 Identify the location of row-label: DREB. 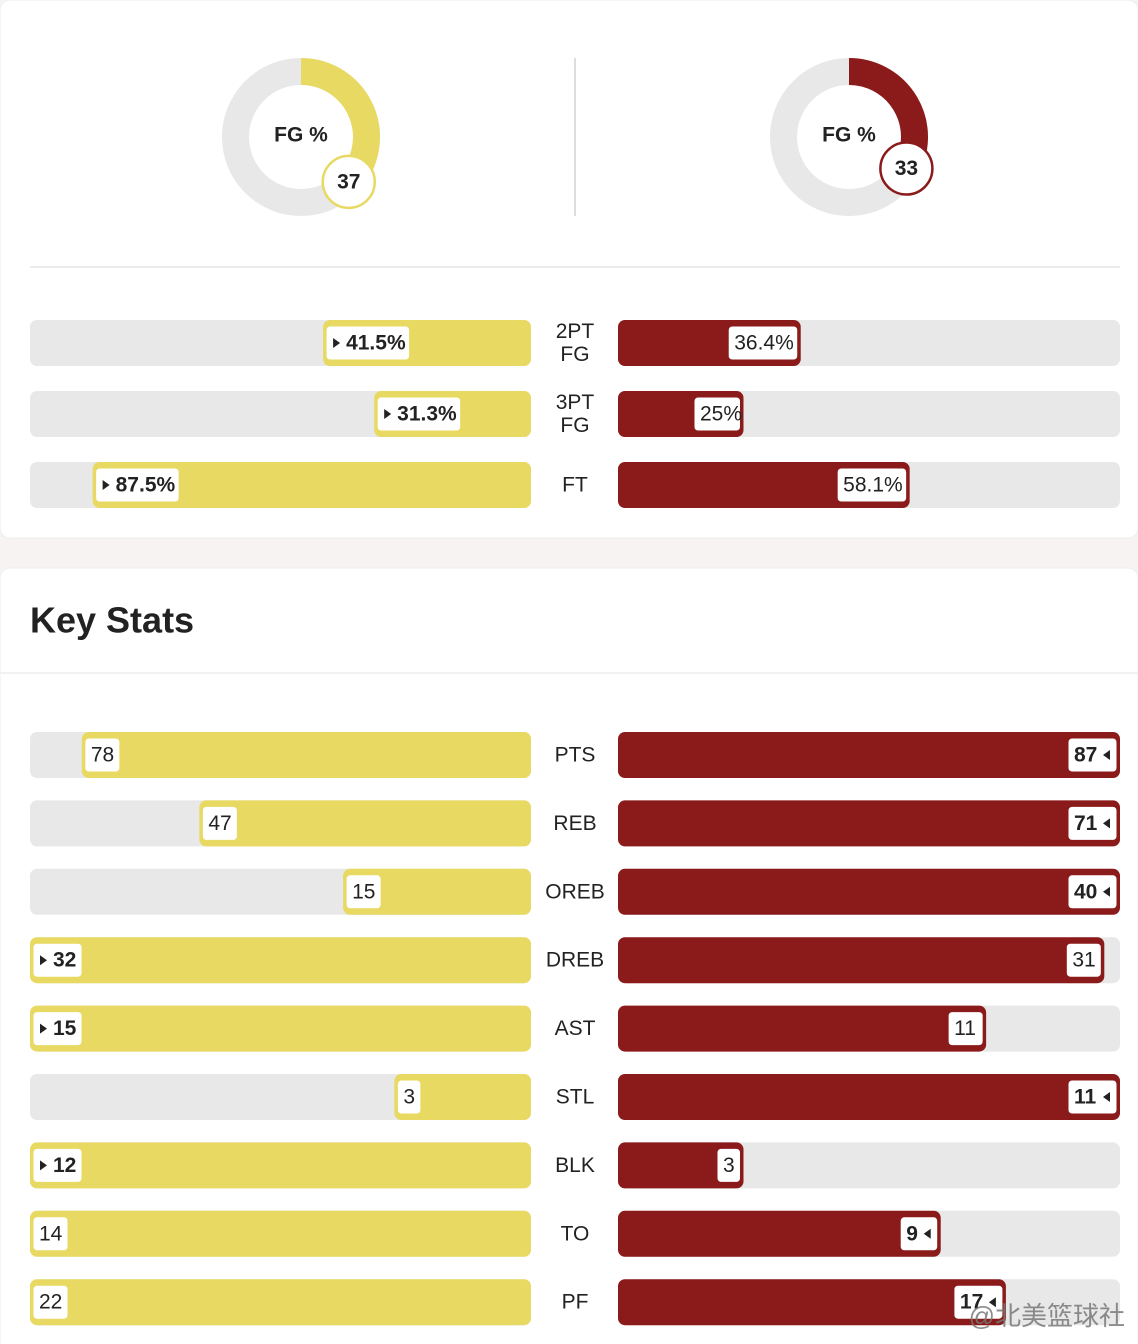
(575, 960).